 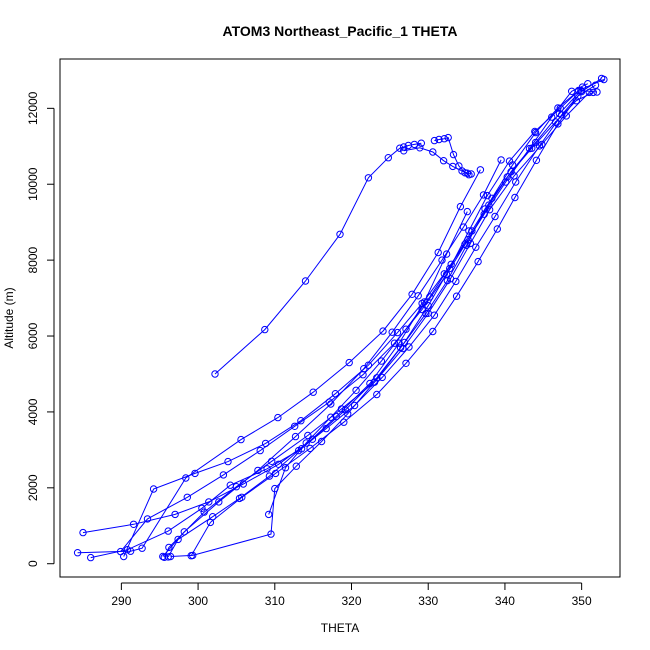 I want to click on x-tick-label: 320, so click(x=351, y=601).